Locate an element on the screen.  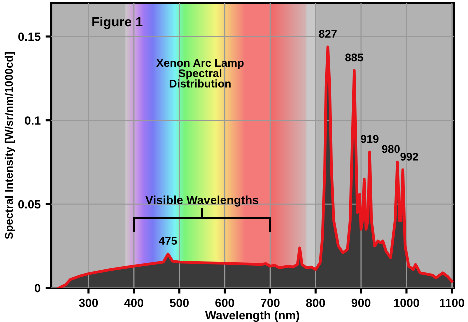
y-axis-title: Spectral Intensity [W/sr/nm/1000cd] is located at coordinates (10, 146).